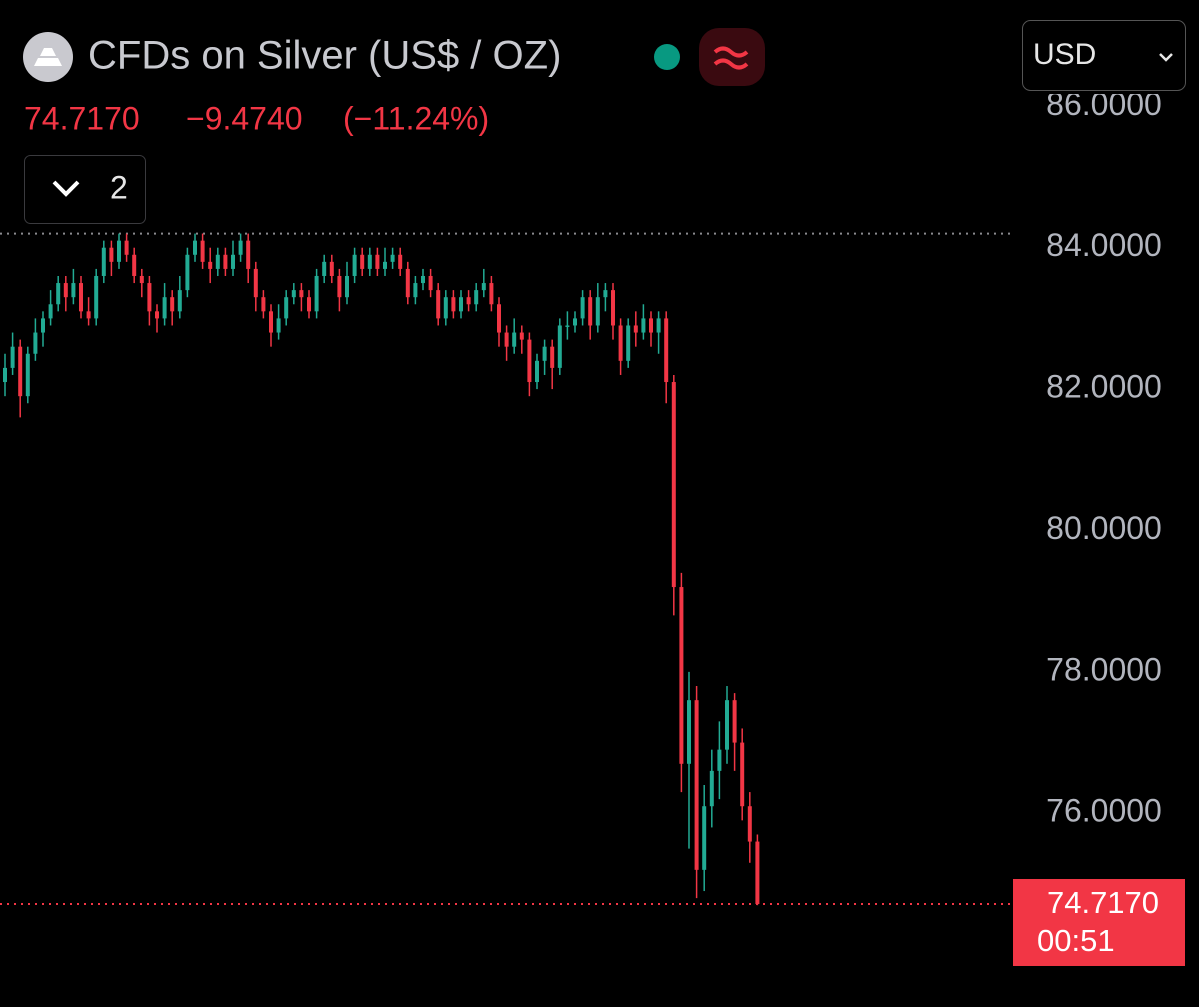 The width and height of the screenshot is (1199, 1007). Describe the element at coordinates (1099, 922) in the screenshot. I see `last-price-box` at that location.